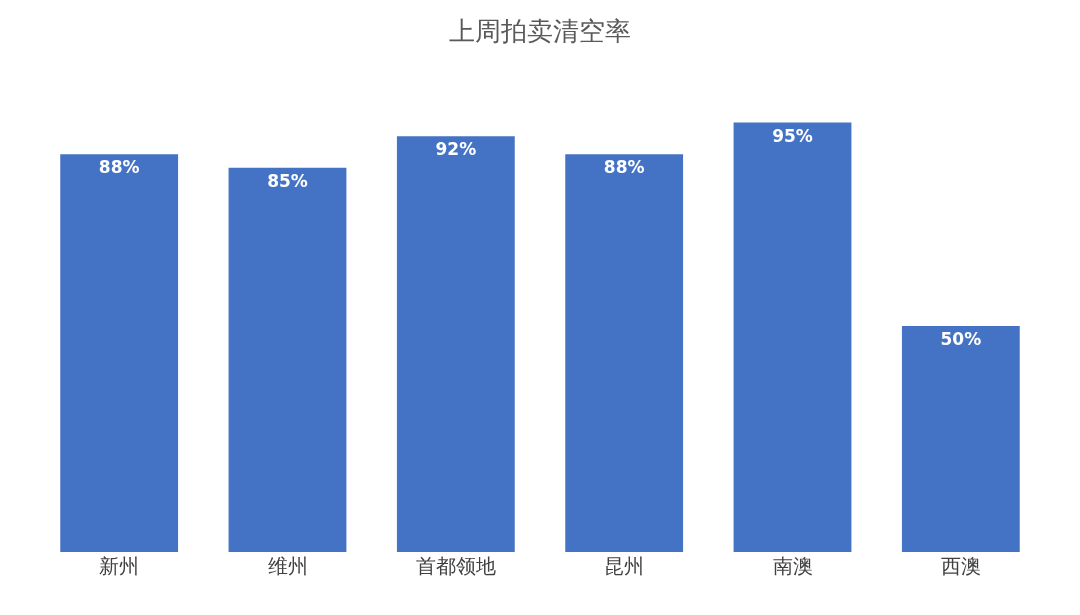 This screenshot has height=615, width=1080. What do you see at coordinates (960, 566) in the screenshot?
I see `x-tick-label: 西澳` at bounding box center [960, 566].